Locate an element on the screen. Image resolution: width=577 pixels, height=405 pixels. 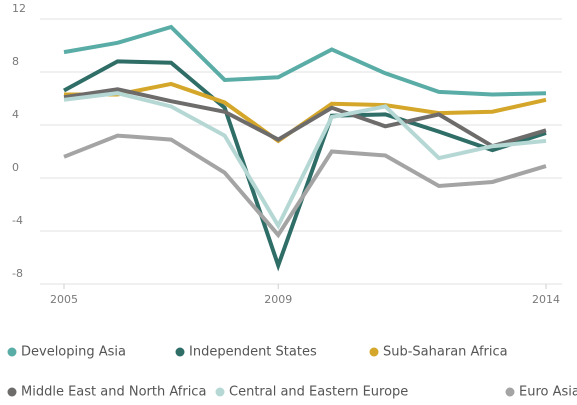
legend-label: Independent States is located at coordinates (253, 352).